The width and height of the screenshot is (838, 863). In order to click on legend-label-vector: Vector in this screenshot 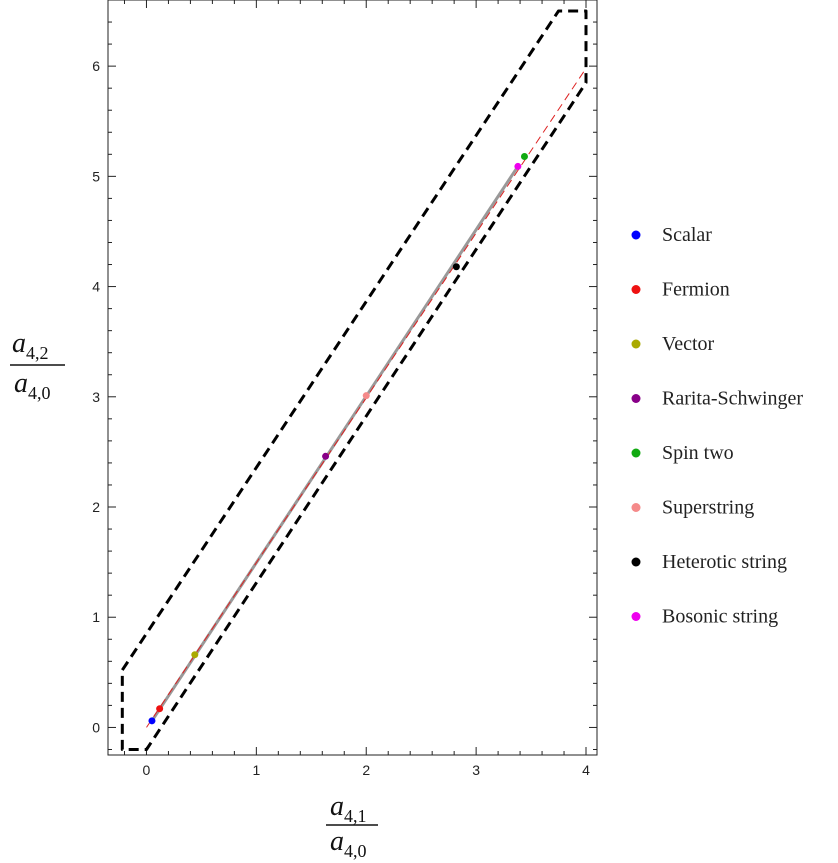, I will do `click(688, 344)`.